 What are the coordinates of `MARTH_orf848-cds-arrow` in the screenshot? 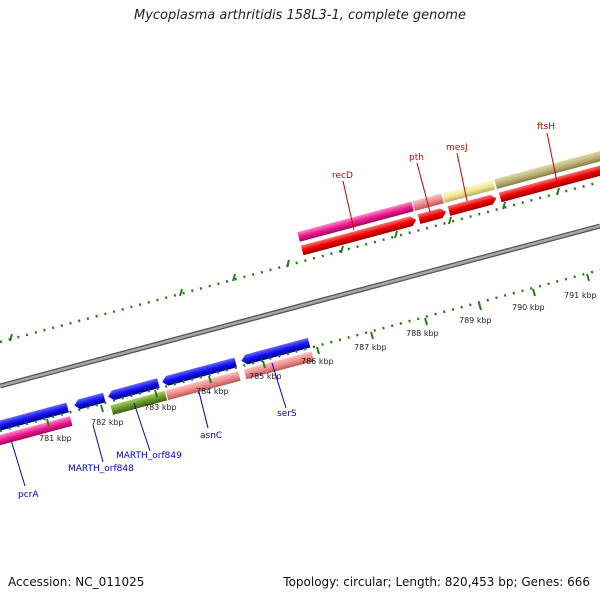 It's located at (89, 401).